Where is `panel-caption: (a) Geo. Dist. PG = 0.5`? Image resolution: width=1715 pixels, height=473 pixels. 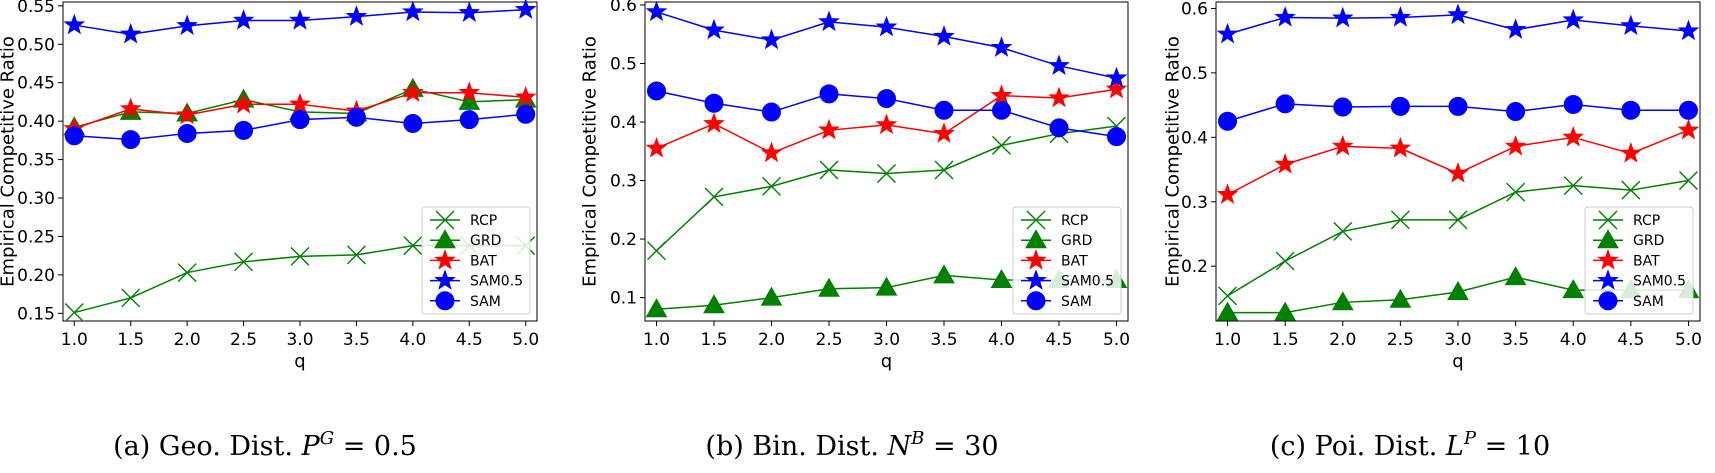
panel-caption: (a) Geo. Dist. PG = 0.5 is located at coordinates (265, 445).